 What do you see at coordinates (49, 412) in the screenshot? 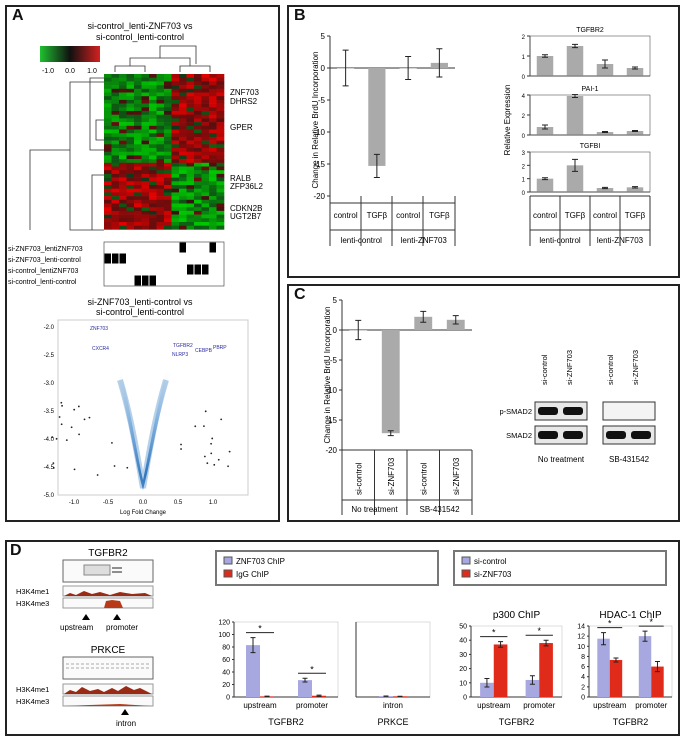
I see `volcano-y-ticks: -2.0 -2.5 -3.0 -3.5 -4.0 -4.5 -5.0` at bounding box center [49, 412].